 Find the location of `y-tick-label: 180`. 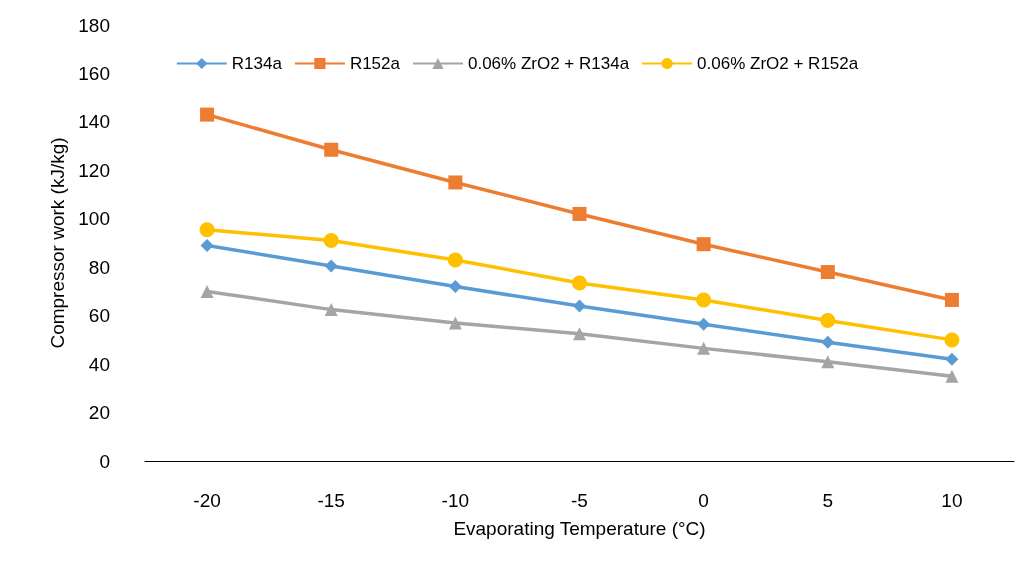

y-tick-label: 180 is located at coordinates (94, 25).